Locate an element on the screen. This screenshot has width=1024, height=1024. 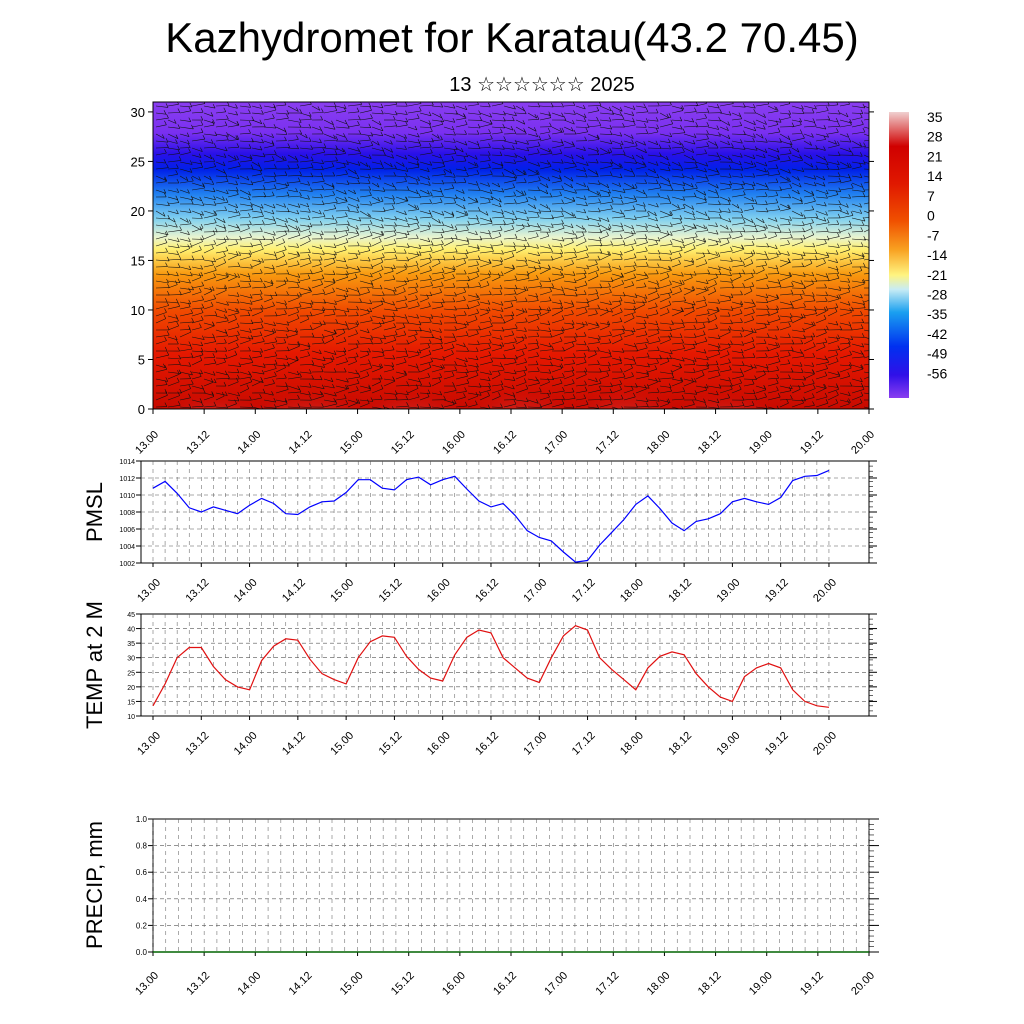
y-tick-label: 1002 is located at coordinates (127, 564).